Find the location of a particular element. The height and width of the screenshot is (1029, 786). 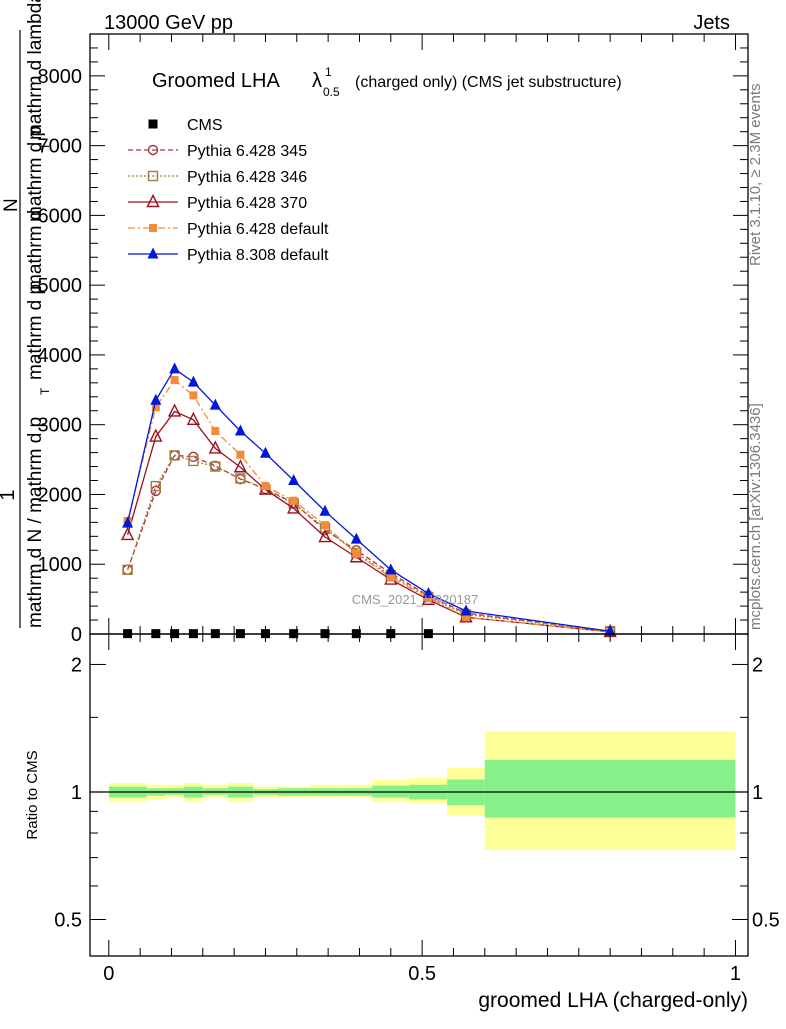

ratio-y-tick-label: 0.5 is located at coordinates (68, 920).